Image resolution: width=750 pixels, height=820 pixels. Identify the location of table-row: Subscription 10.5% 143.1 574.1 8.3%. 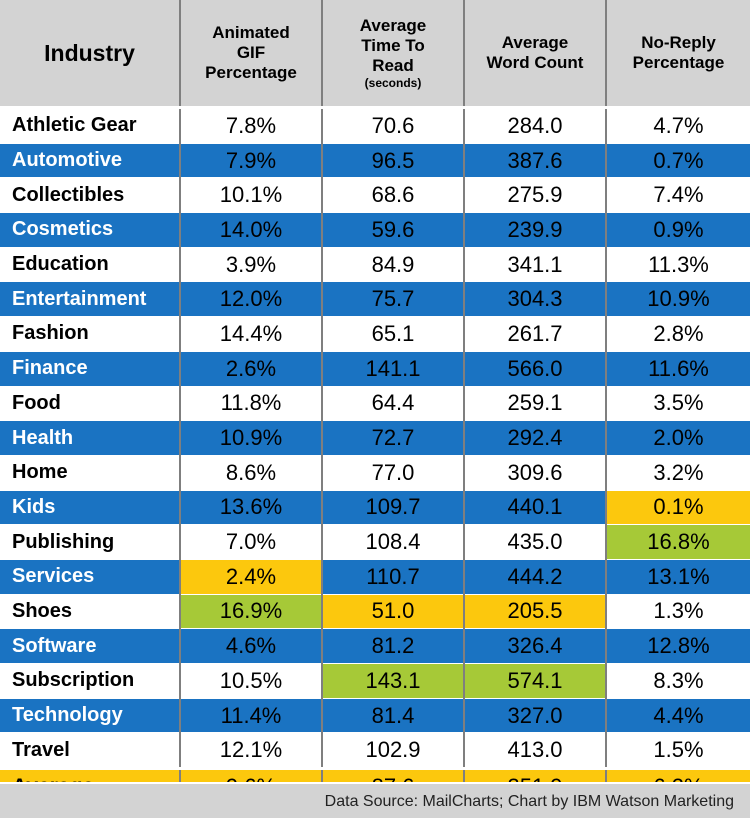
(375, 681).